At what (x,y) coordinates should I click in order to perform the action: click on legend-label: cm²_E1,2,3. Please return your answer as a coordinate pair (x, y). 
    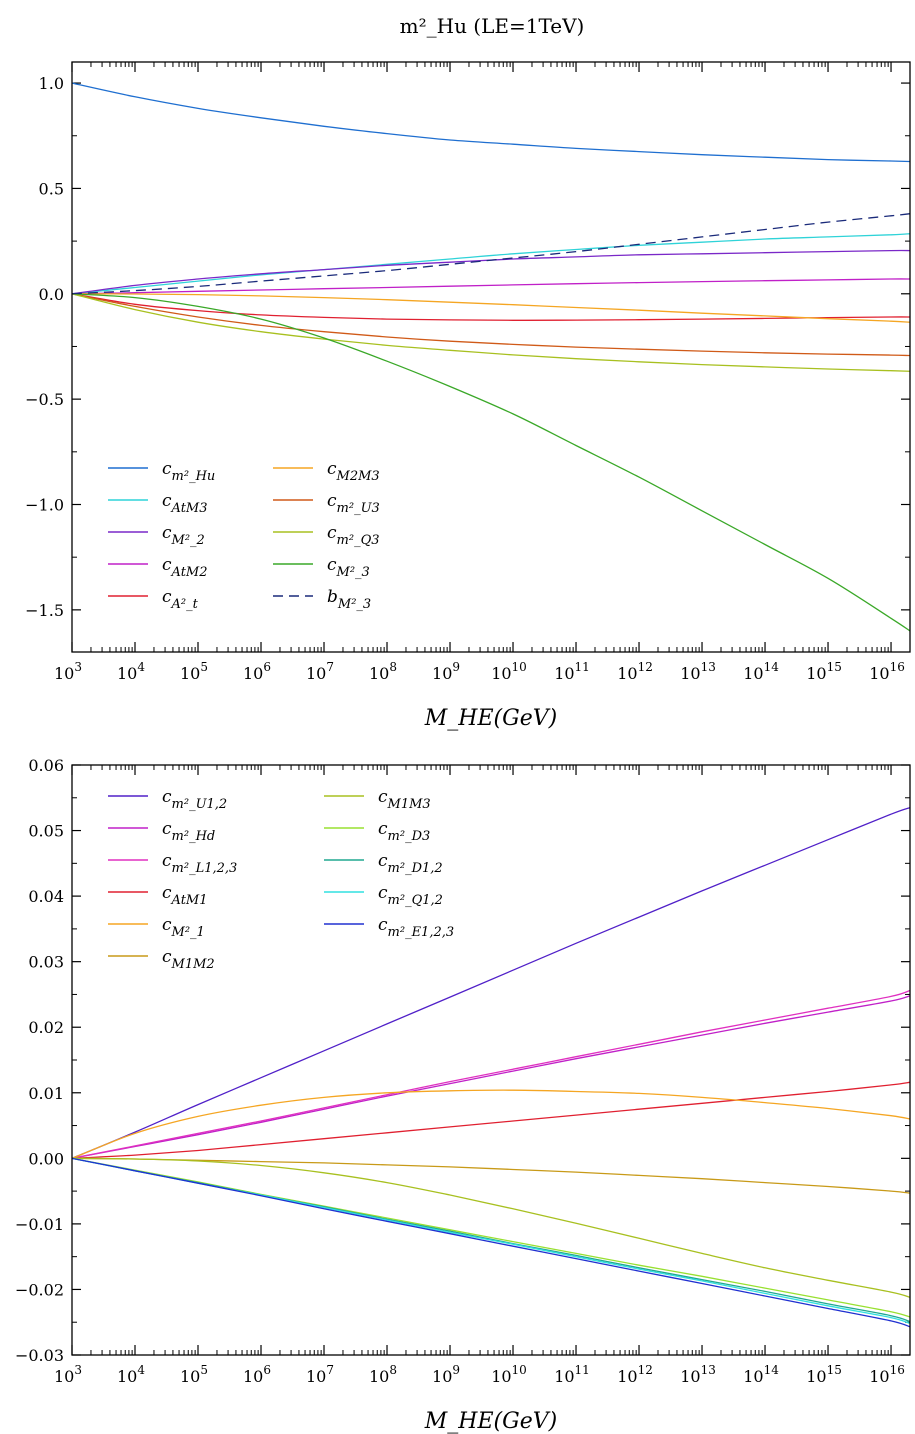
    Looking at the image, I should click on (416, 927).